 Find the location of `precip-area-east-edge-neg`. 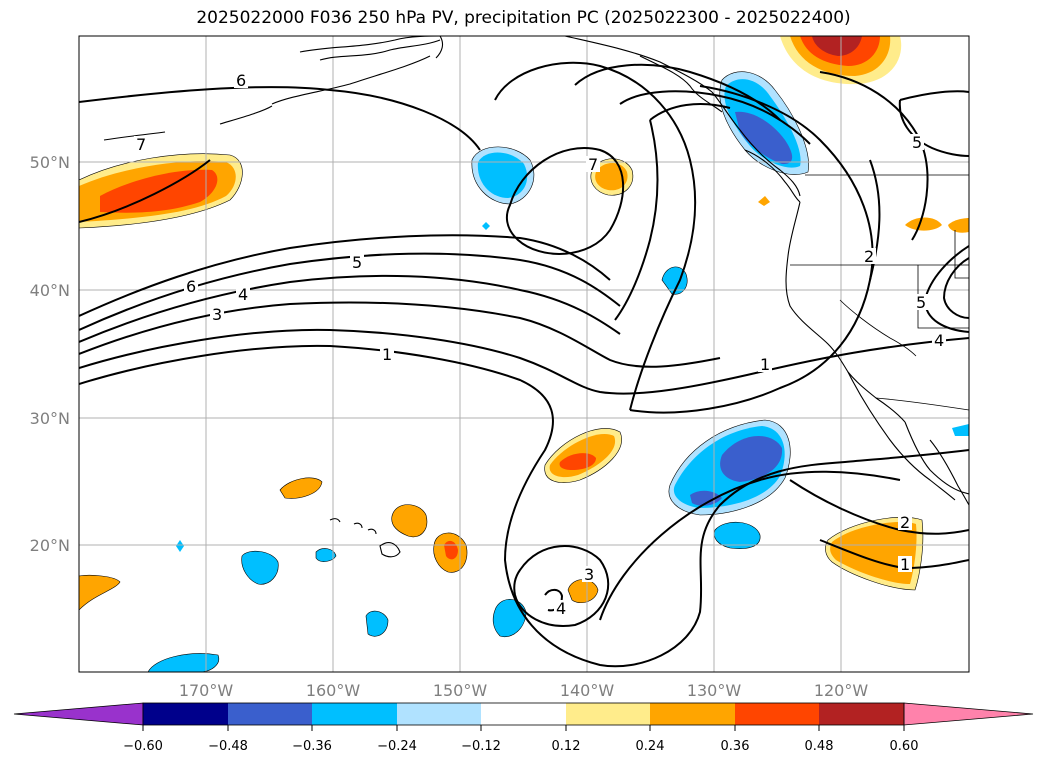

precip-area-east-edge-neg is located at coordinates (960, 430).